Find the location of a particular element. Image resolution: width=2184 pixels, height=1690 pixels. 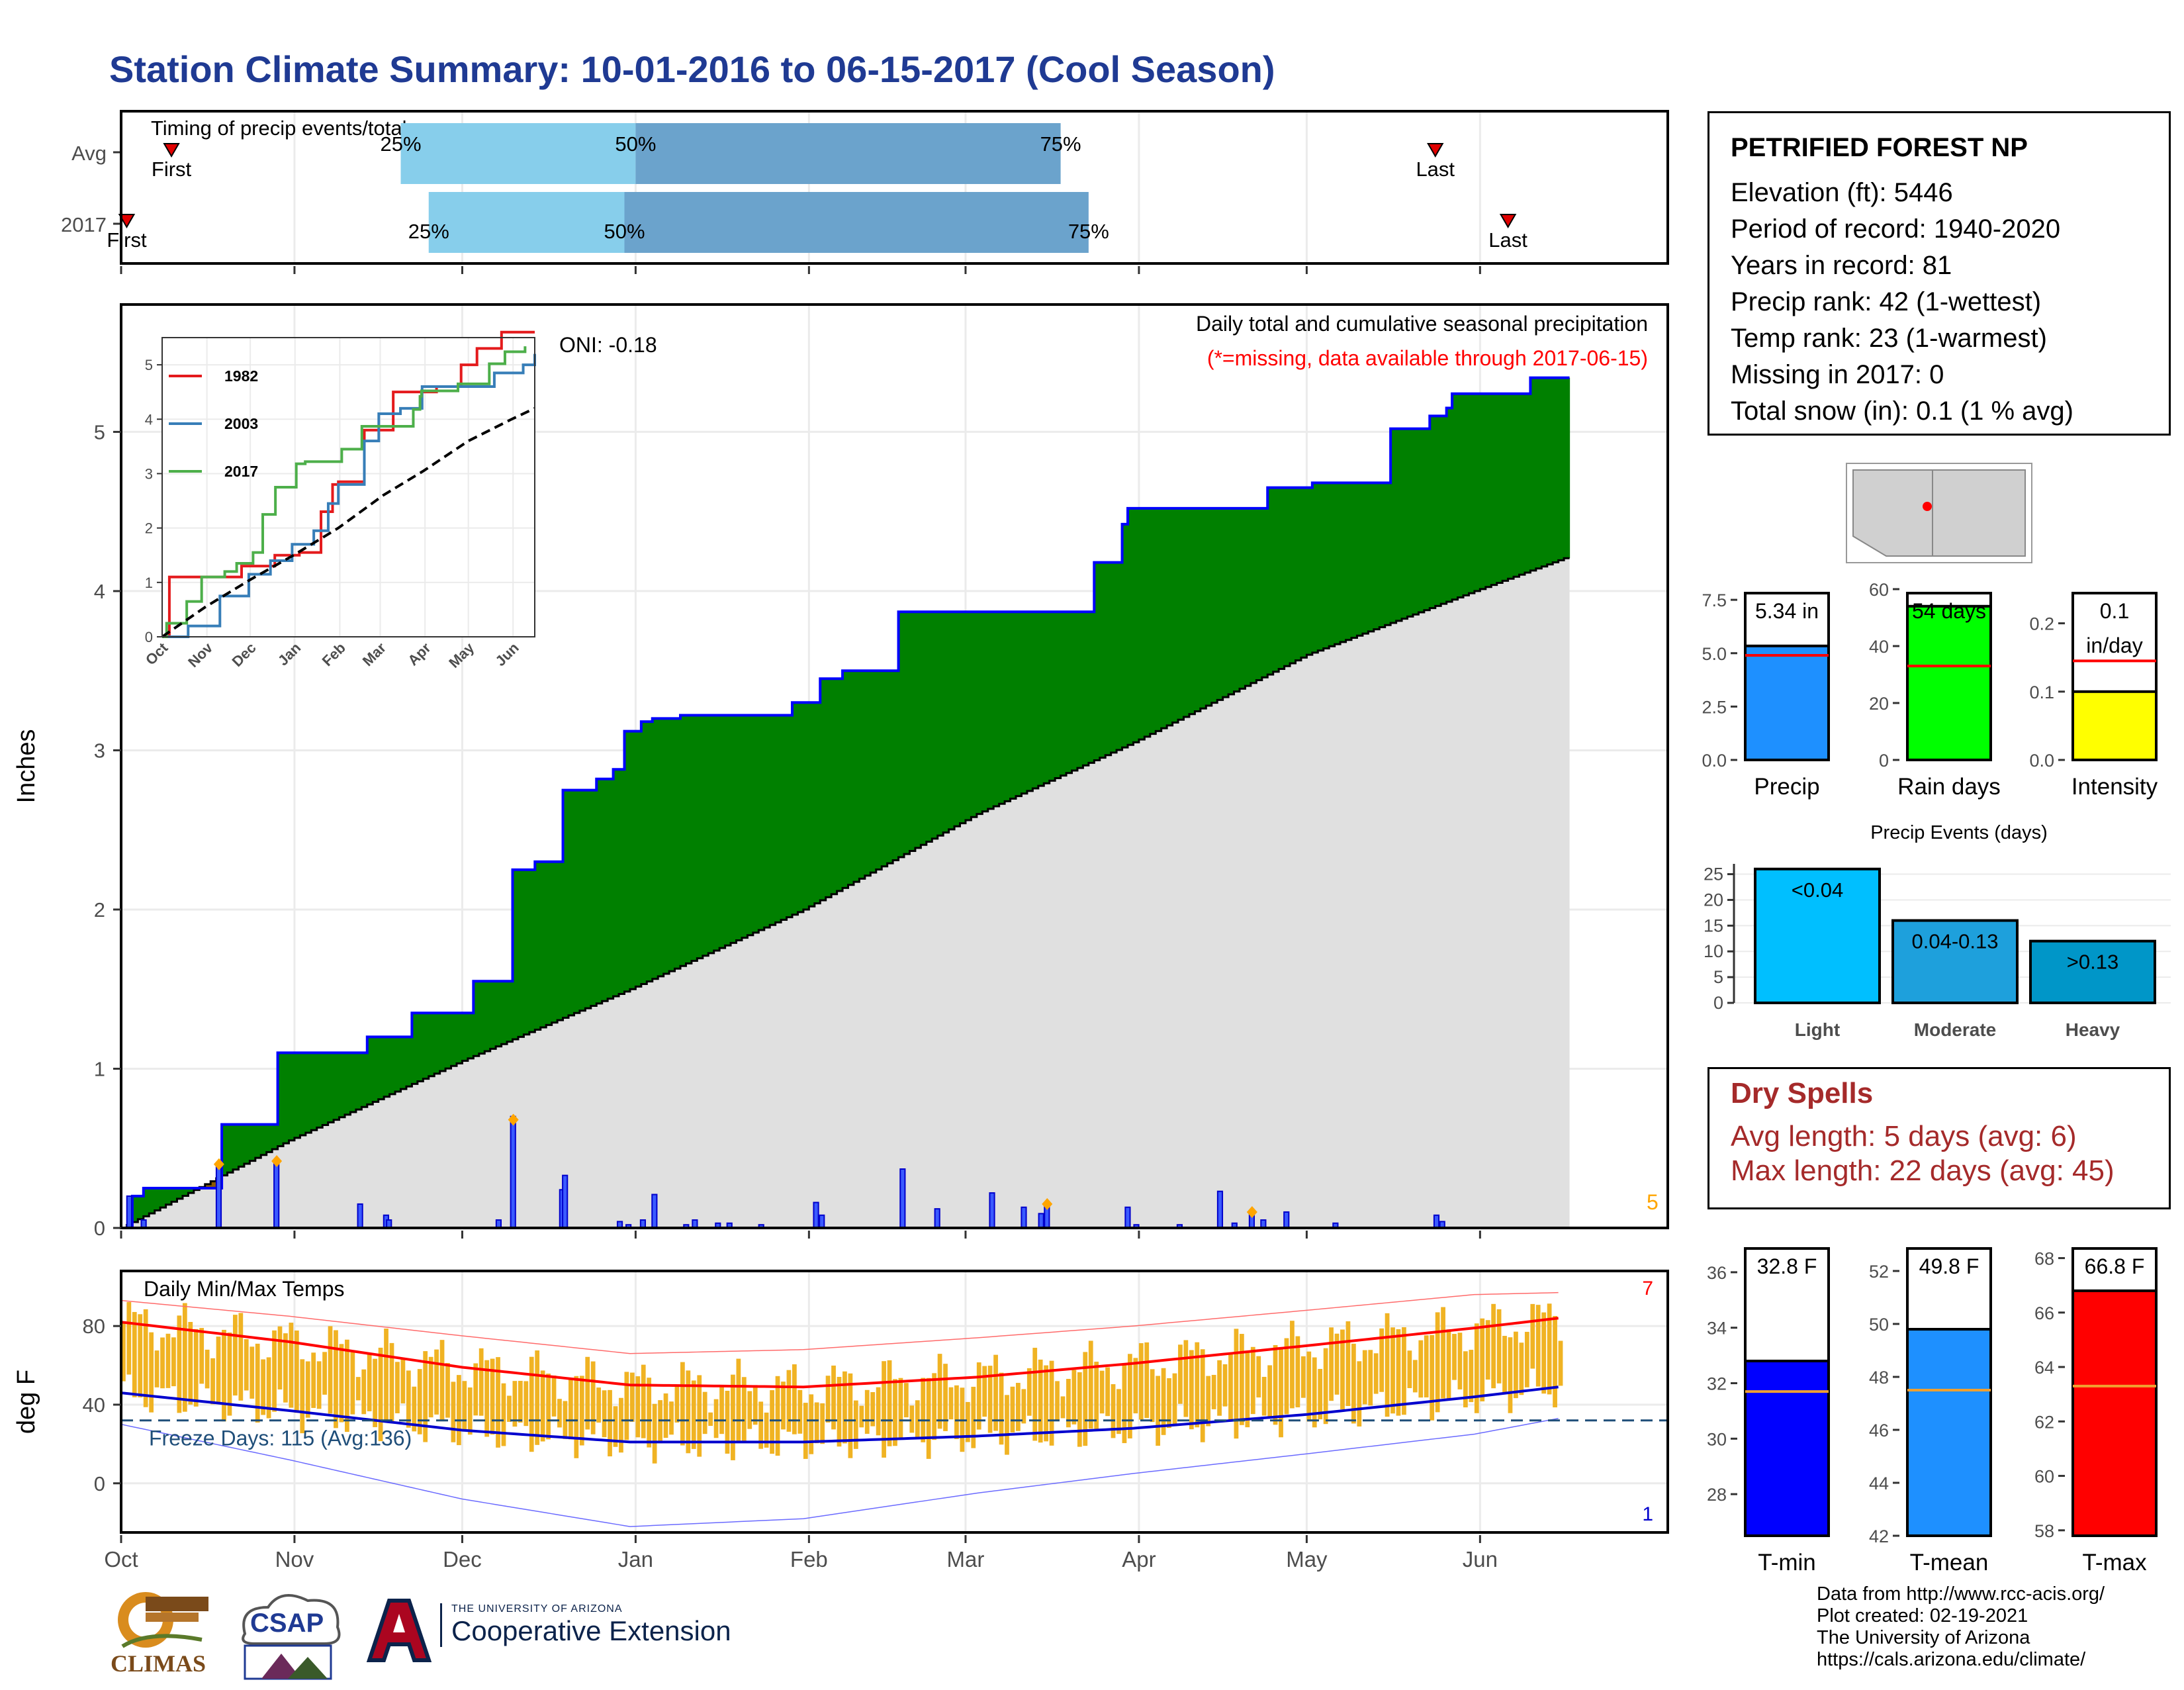

record-high-line is located at coordinates (839, 1323).